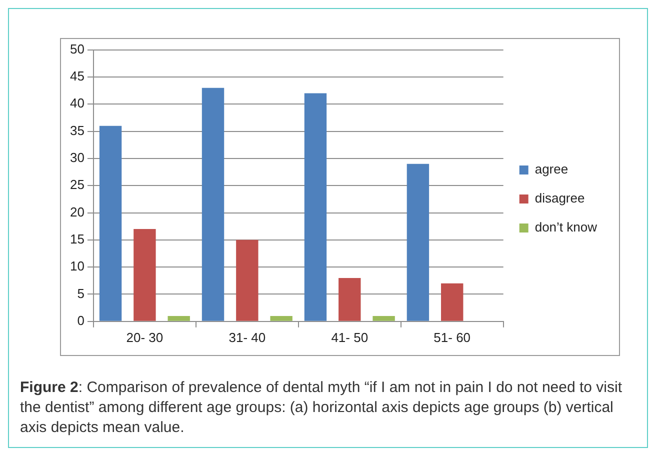 The height and width of the screenshot is (456, 658). What do you see at coordinates (77, 48) in the screenshot?
I see `y-tick-label: 50` at bounding box center [77, 48].